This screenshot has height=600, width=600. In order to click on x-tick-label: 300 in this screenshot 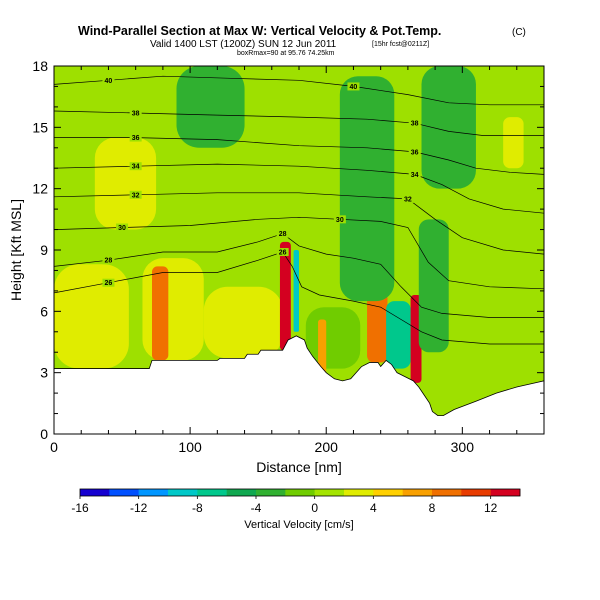, I will do `click(463, 447)`.